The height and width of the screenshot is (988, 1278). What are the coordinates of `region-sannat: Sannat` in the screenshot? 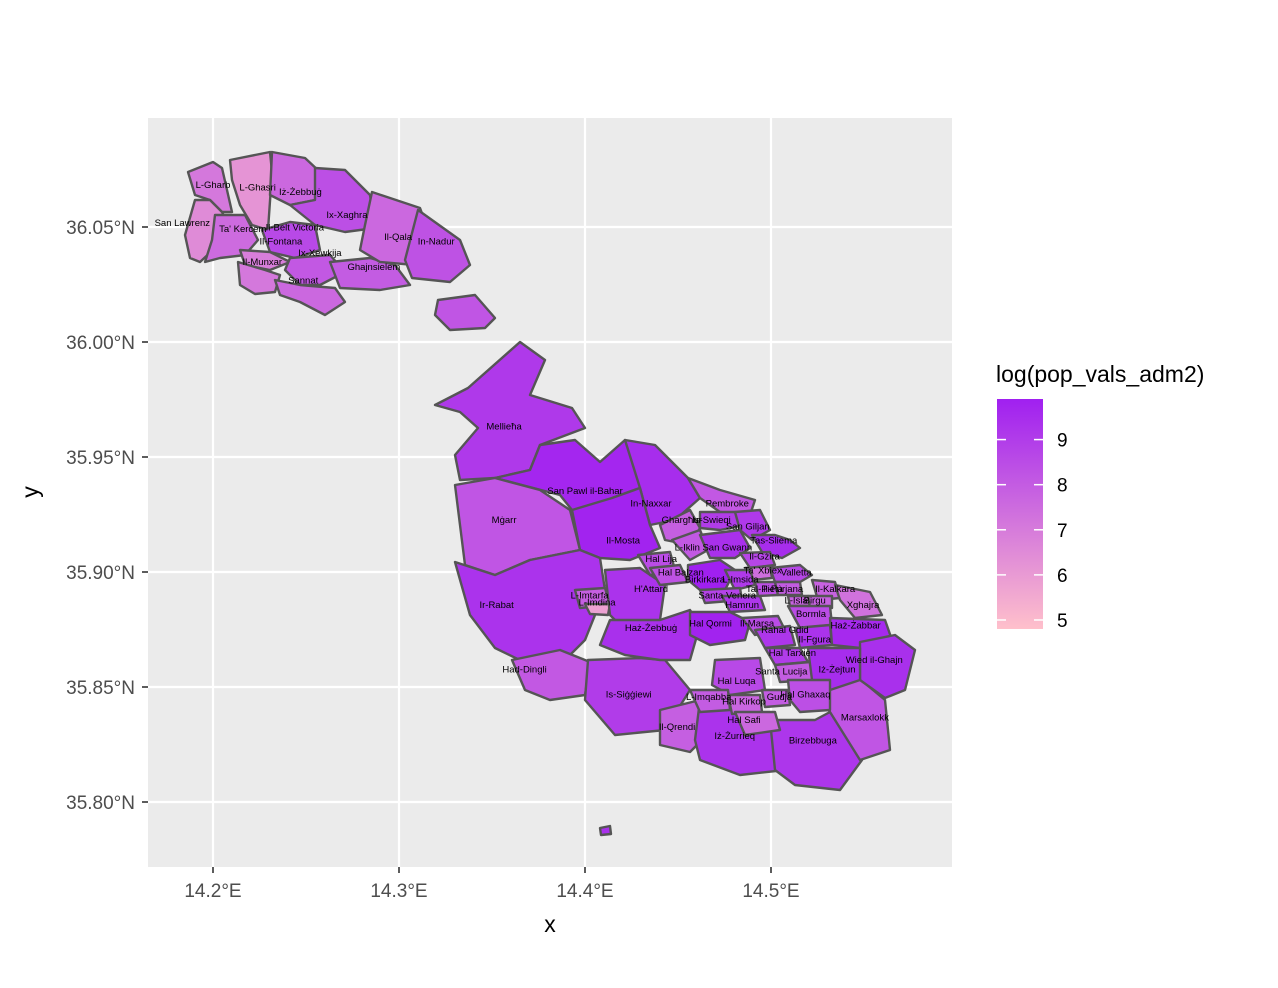 It's located at (310, 297).